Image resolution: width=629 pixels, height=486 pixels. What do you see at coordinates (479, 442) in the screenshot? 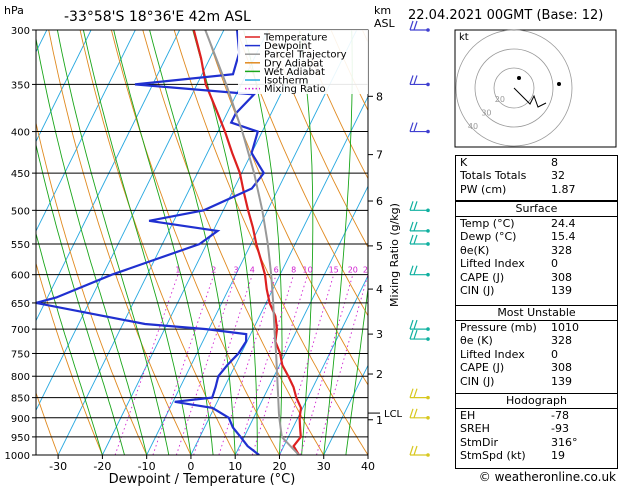
I see `hodo-table-label: StmDir` at bounding box center [479, 442].